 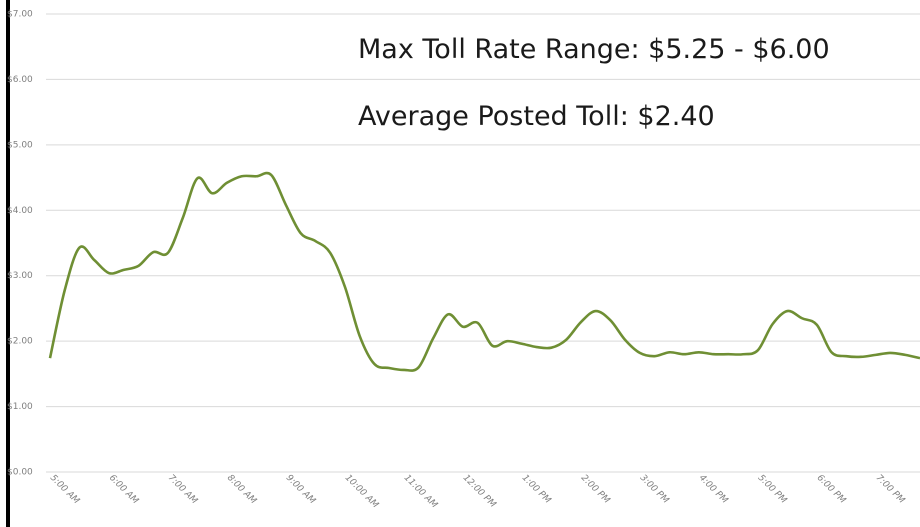 What do you see at coordinates (8, 263) in the screenshot?
I see `left-border` at bounding box center [8, 263].